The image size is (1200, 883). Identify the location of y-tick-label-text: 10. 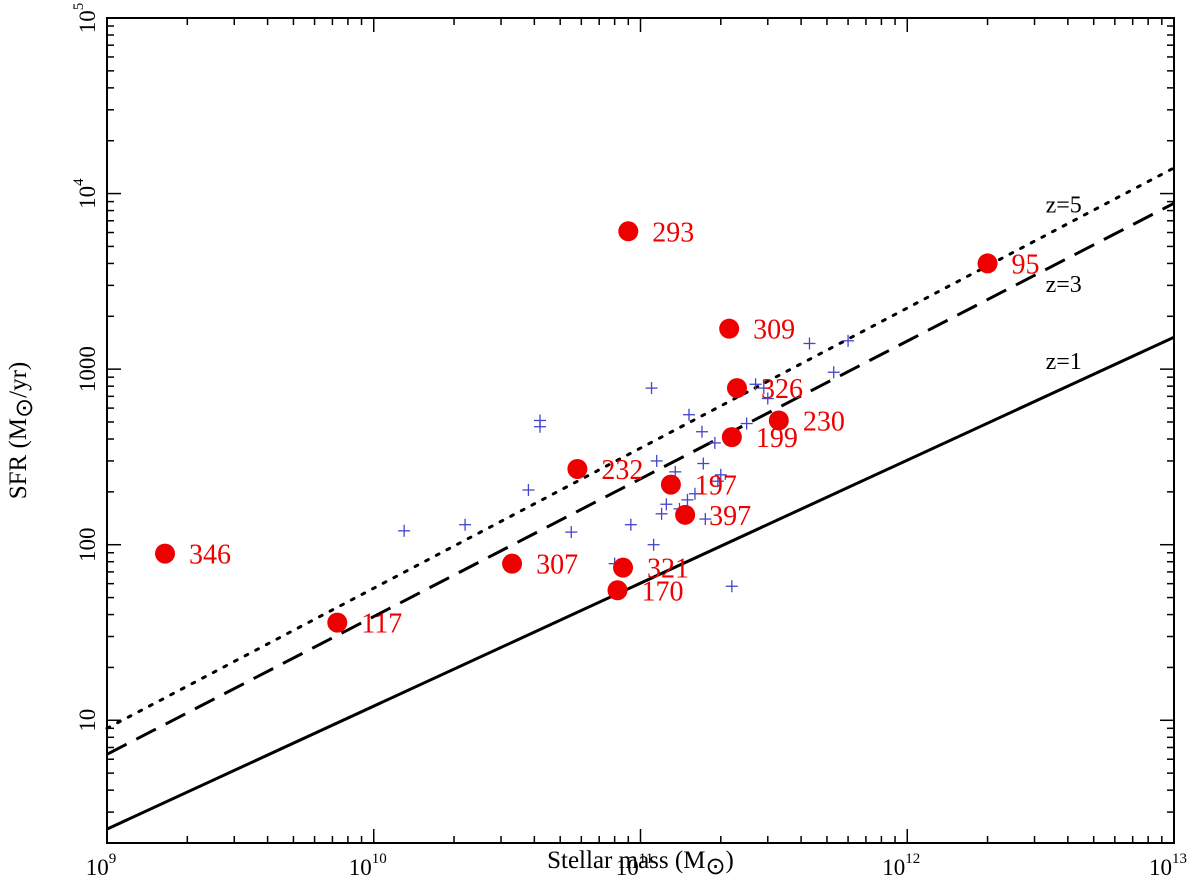
(87, 720).